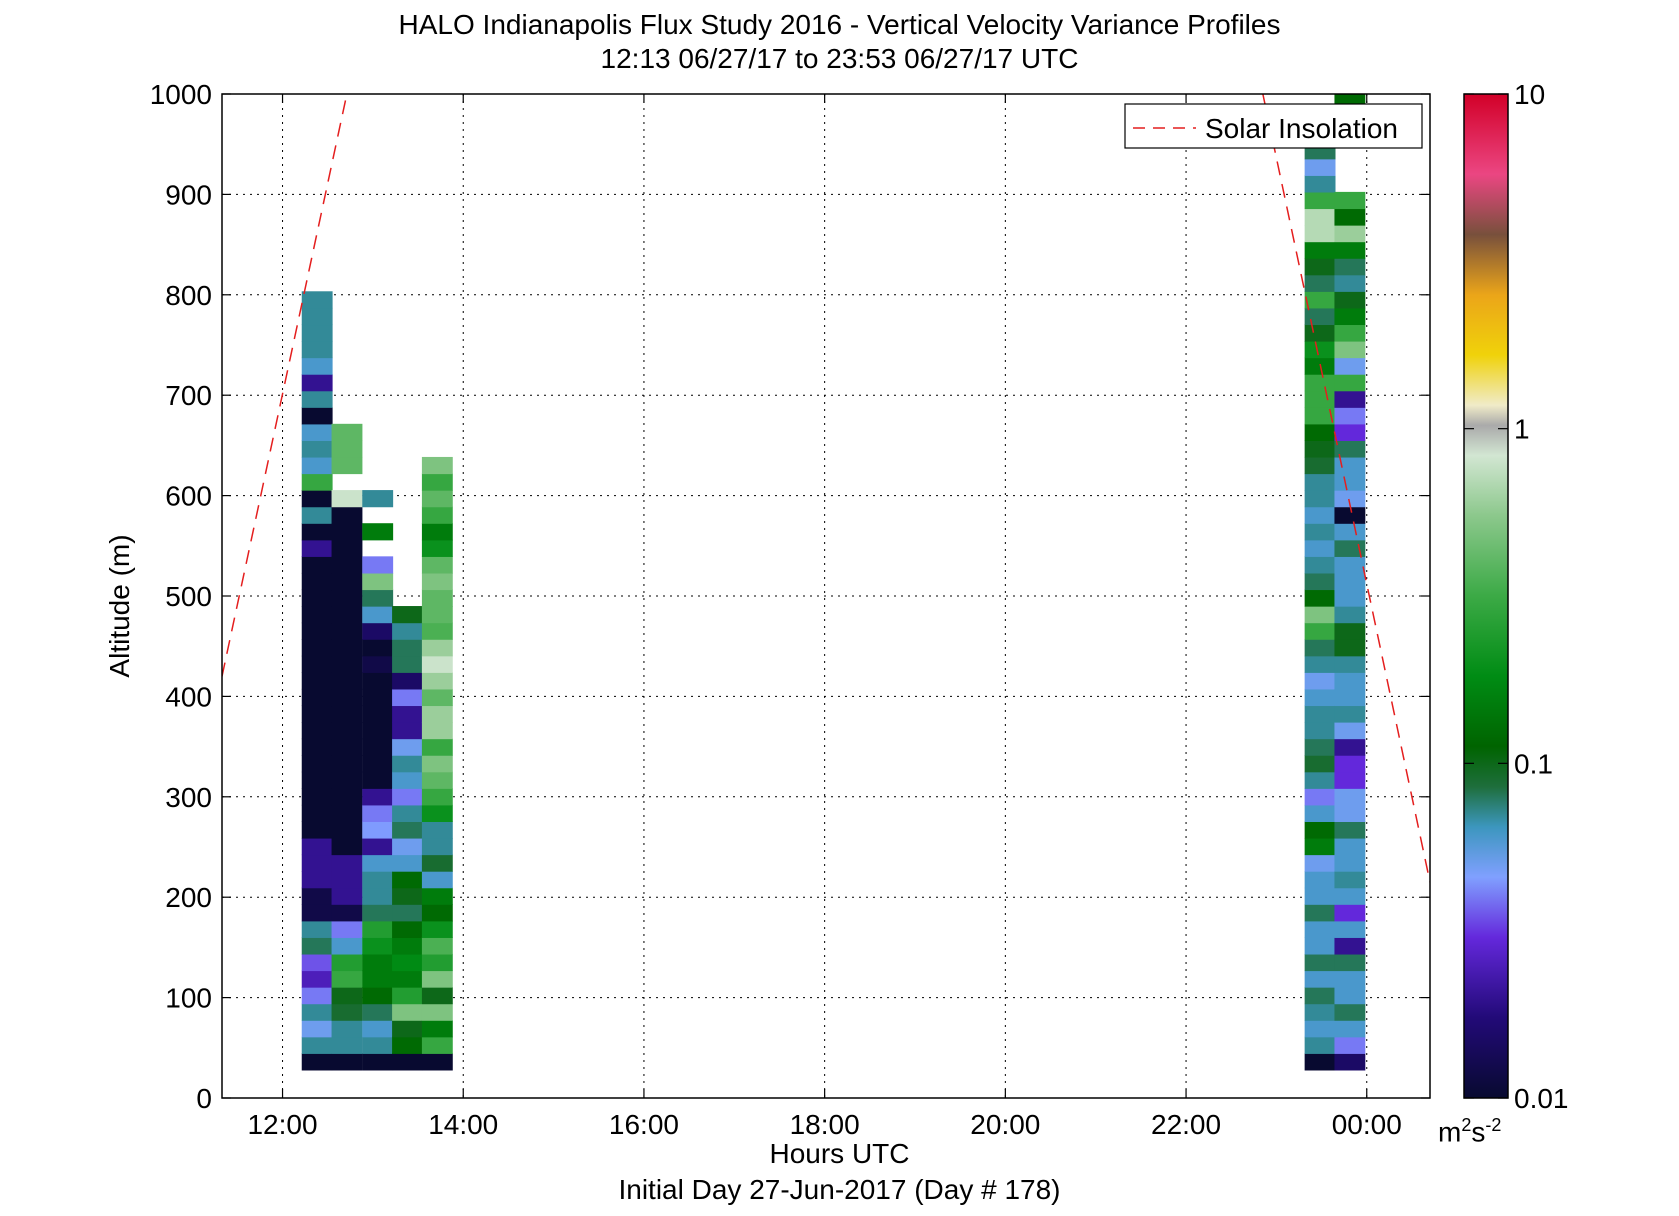 Image resolution: width=1679 pixels, height=1216 pixels. What do you see at coordinates (1320, 929) in the screenshot?
I see `cell-p5-b8` at bounding box center [1320, 929].